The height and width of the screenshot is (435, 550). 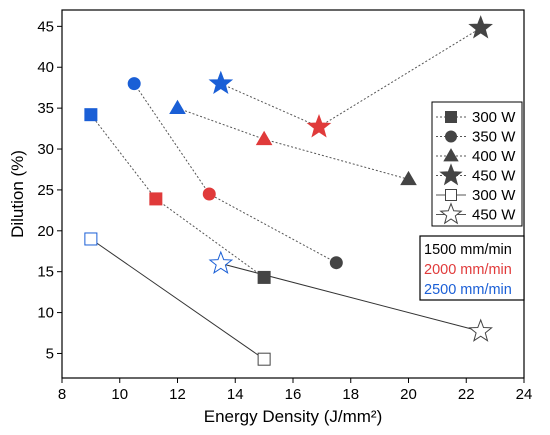 I want to click on speed-legend-label: 2000 mm/min, so click(x=468, y=270).